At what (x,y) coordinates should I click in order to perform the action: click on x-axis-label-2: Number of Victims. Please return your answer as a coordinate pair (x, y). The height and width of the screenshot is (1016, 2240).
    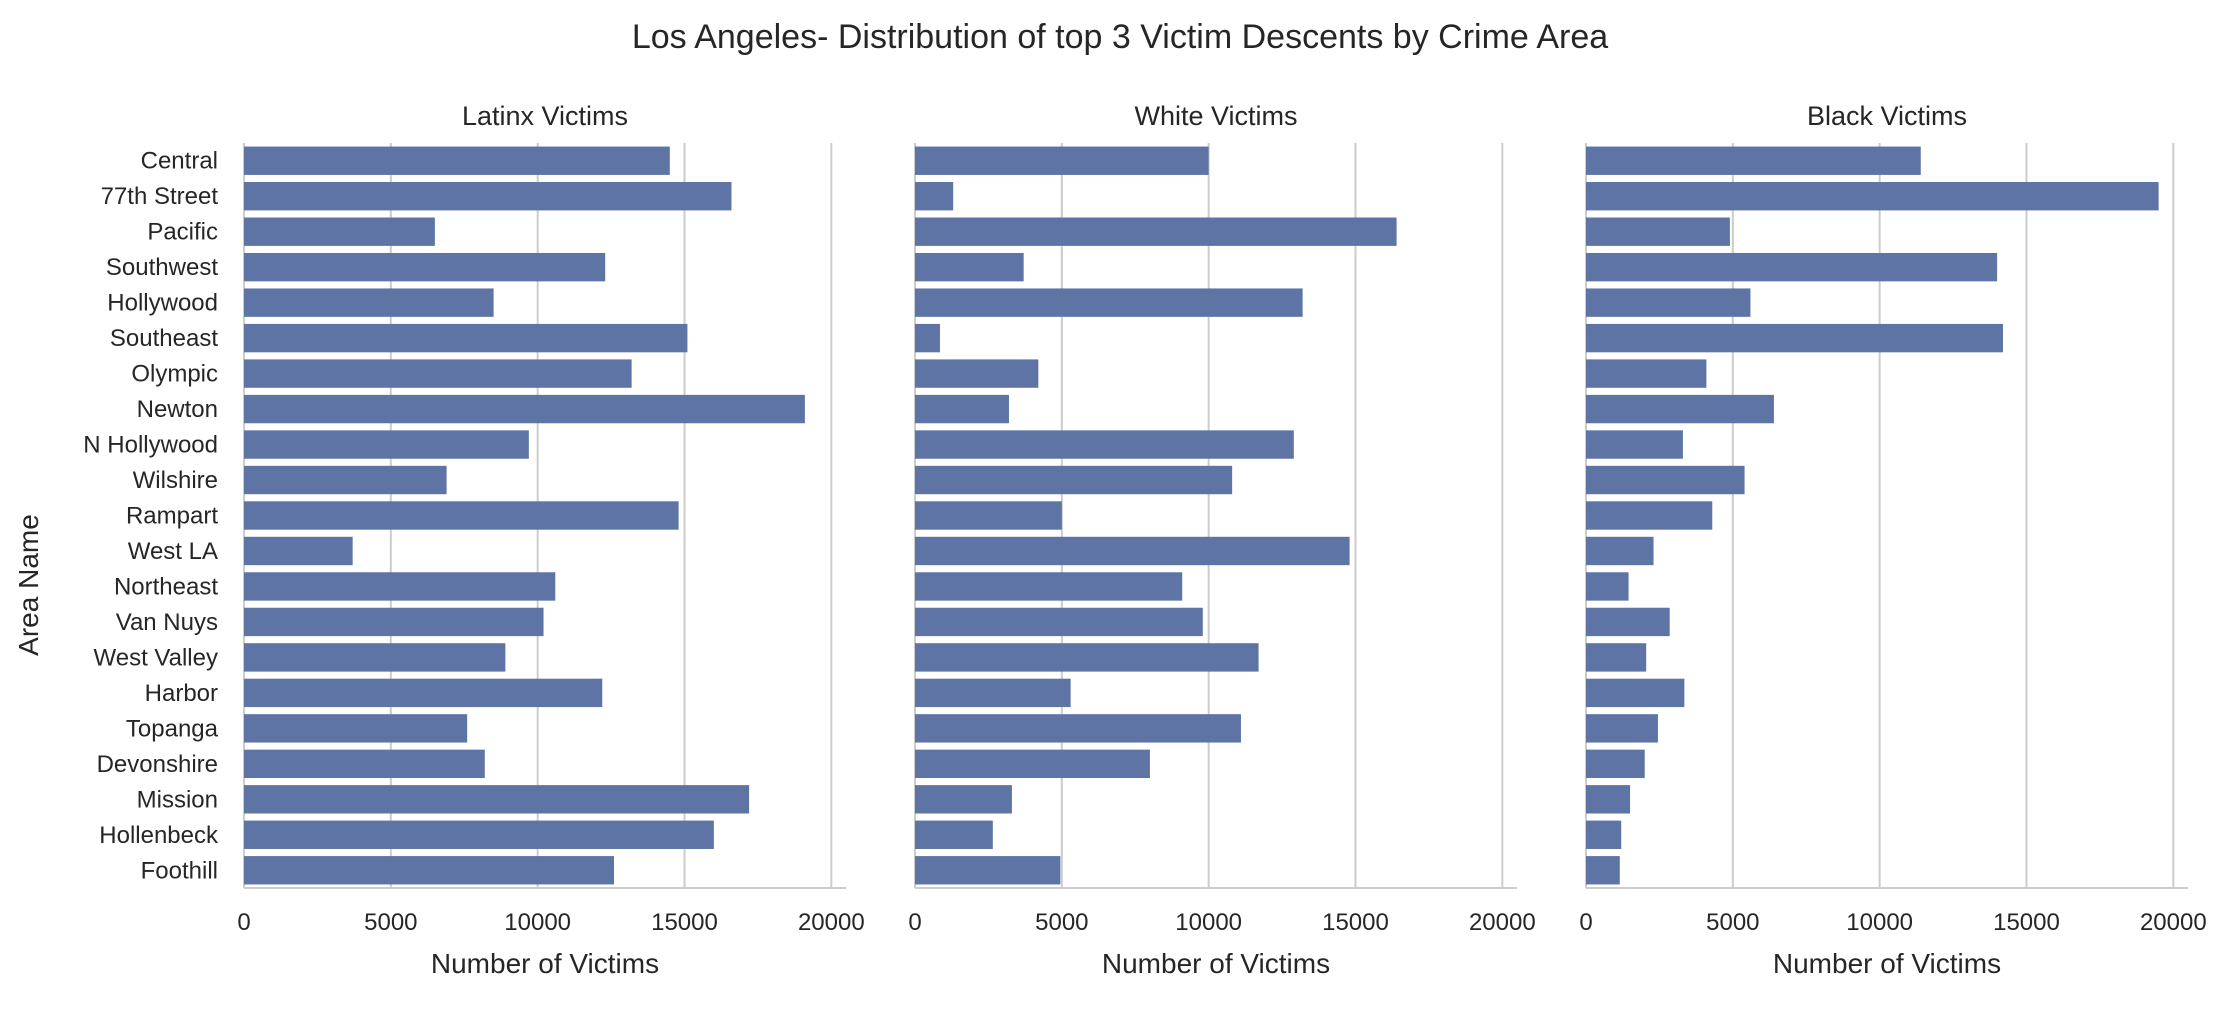
    Looking at the image, I should click on (1887, 963).